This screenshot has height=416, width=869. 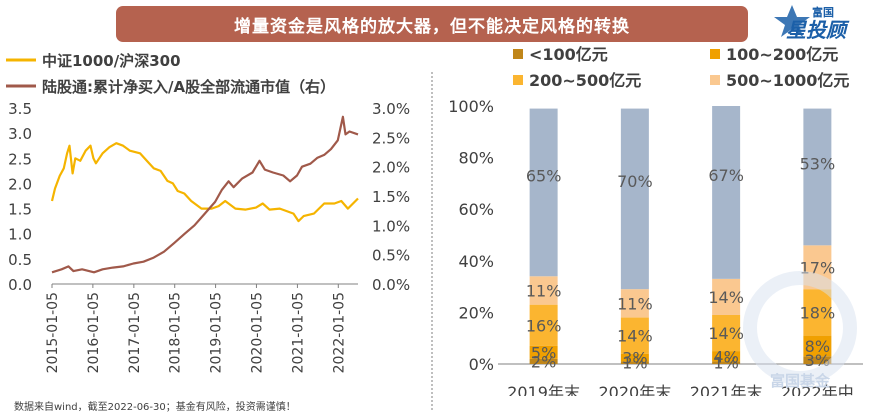 What do you see at coordinates (792, 21) in the screenshot?
I see `star-logo-icon` at bounding box center [792, 21].